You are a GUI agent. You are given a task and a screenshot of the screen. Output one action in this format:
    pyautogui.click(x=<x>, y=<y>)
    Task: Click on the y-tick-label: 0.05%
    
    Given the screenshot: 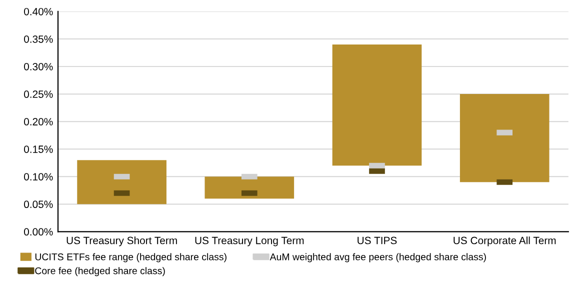 What is the action you would take?
    pyautogui.click(x=38, y=204)
    